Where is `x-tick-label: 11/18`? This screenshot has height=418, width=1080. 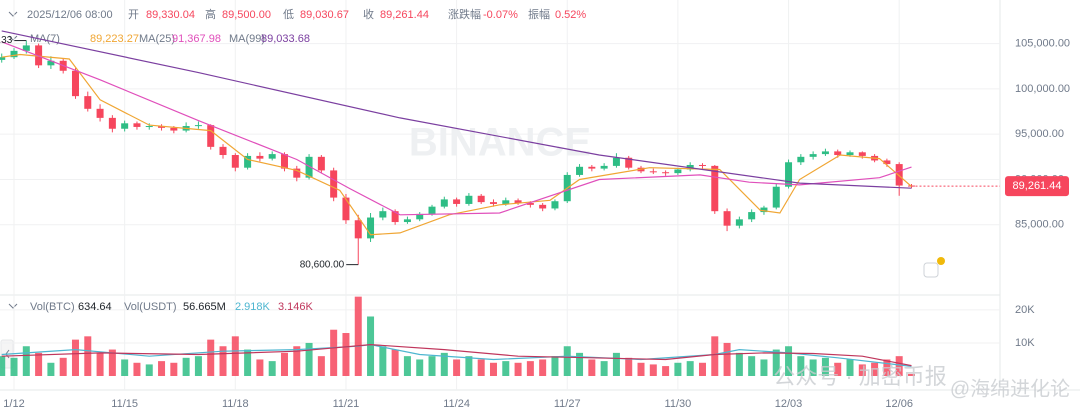
x-tick-label: 11/18 is located at coordinates (235, 404).